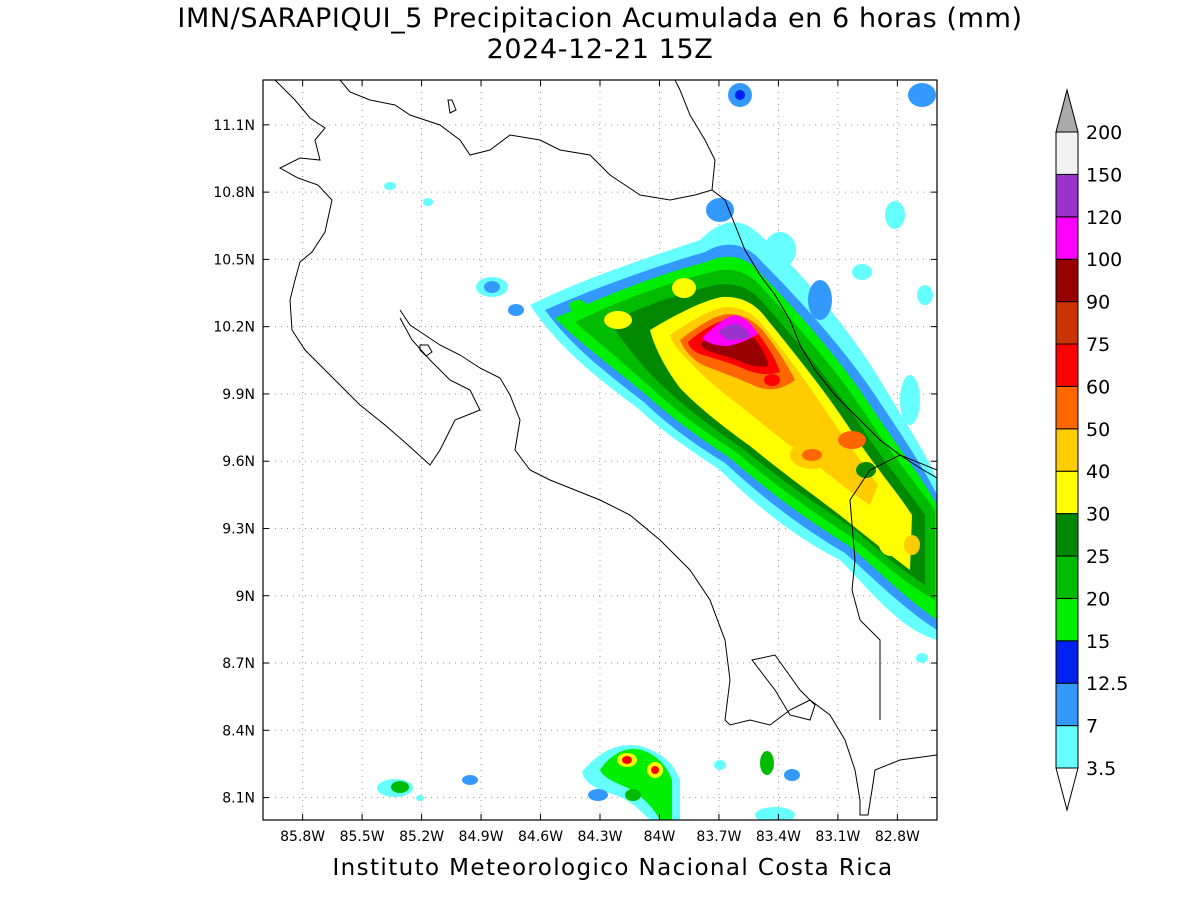 This screenshot has height=900, width=1200. What do you see at coordinates (238, 462) in the screenshot?
I see `lat-tick-label: 9.6N` at bounding box center [238, 462].